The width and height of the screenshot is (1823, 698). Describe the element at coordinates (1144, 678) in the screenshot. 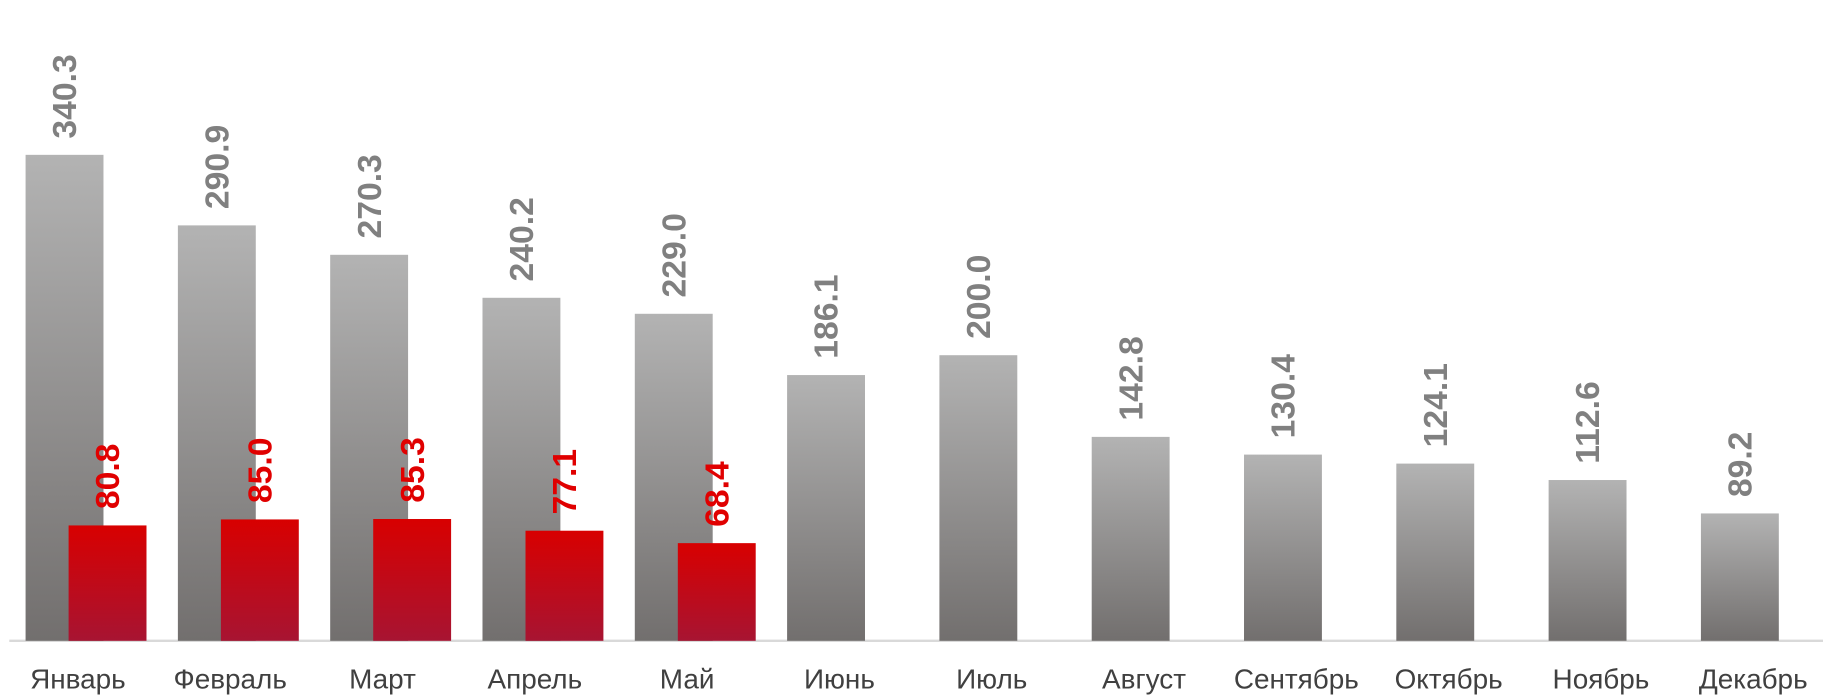

I see `x-tick-label: Август` at that location.